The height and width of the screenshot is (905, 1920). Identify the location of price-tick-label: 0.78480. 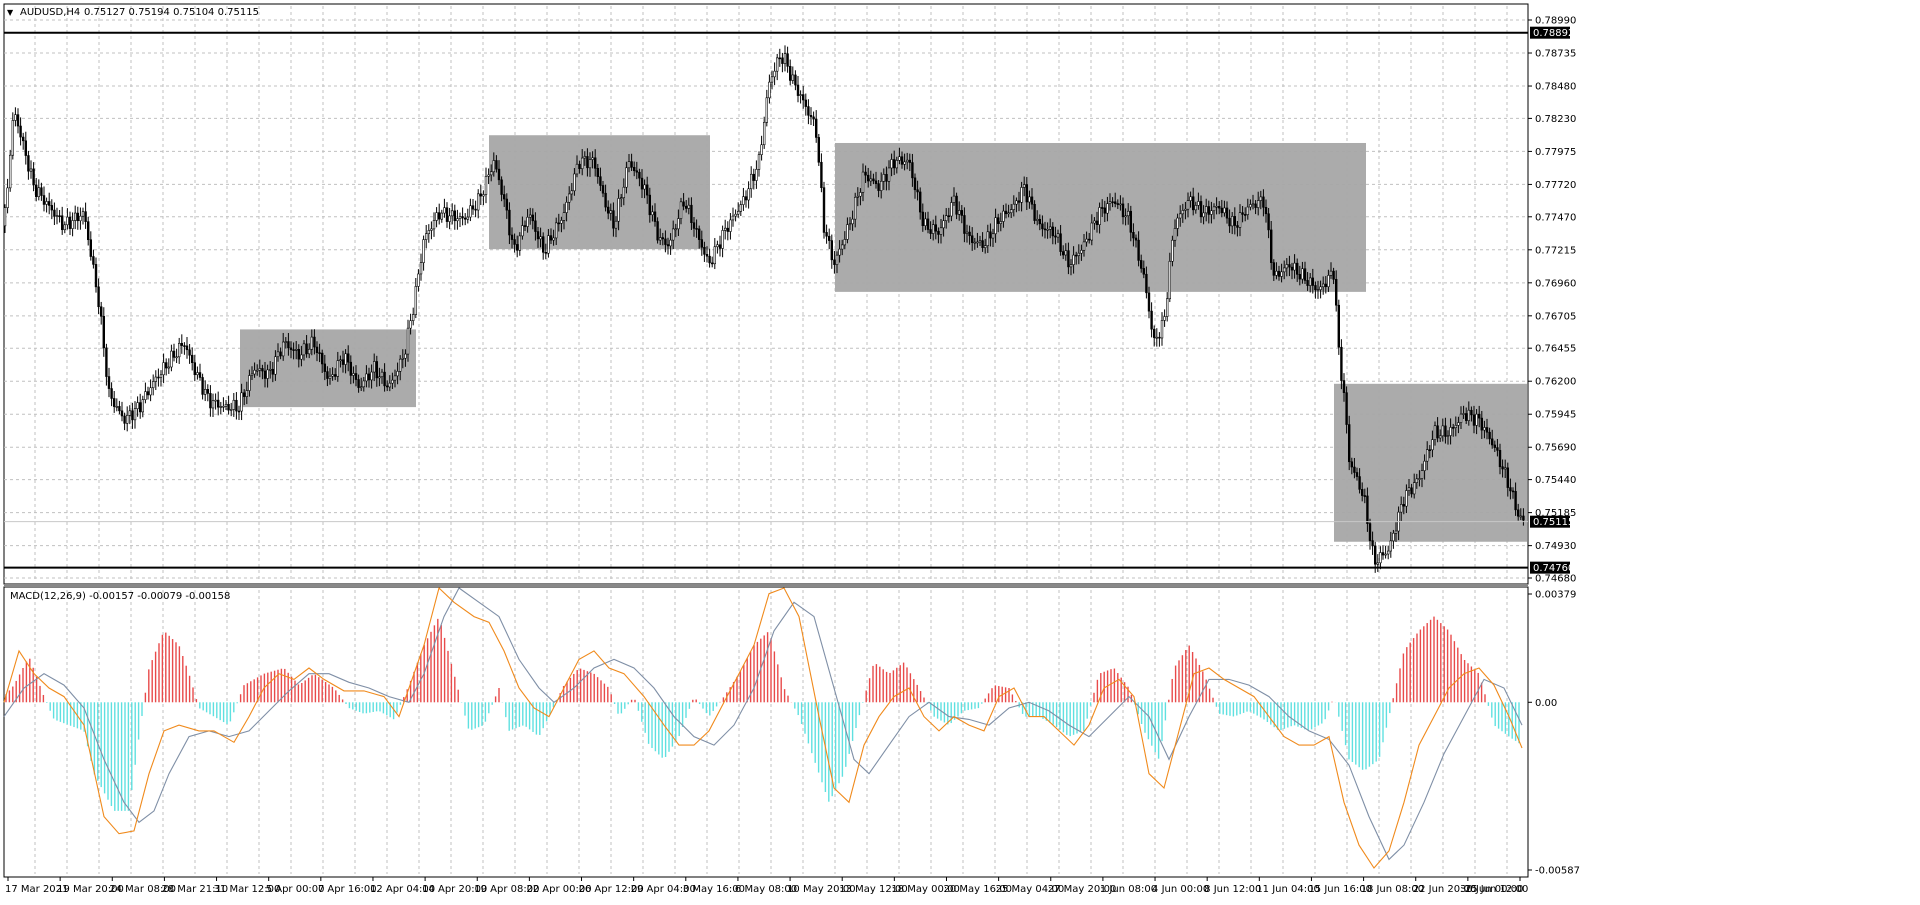
(1555, 87).